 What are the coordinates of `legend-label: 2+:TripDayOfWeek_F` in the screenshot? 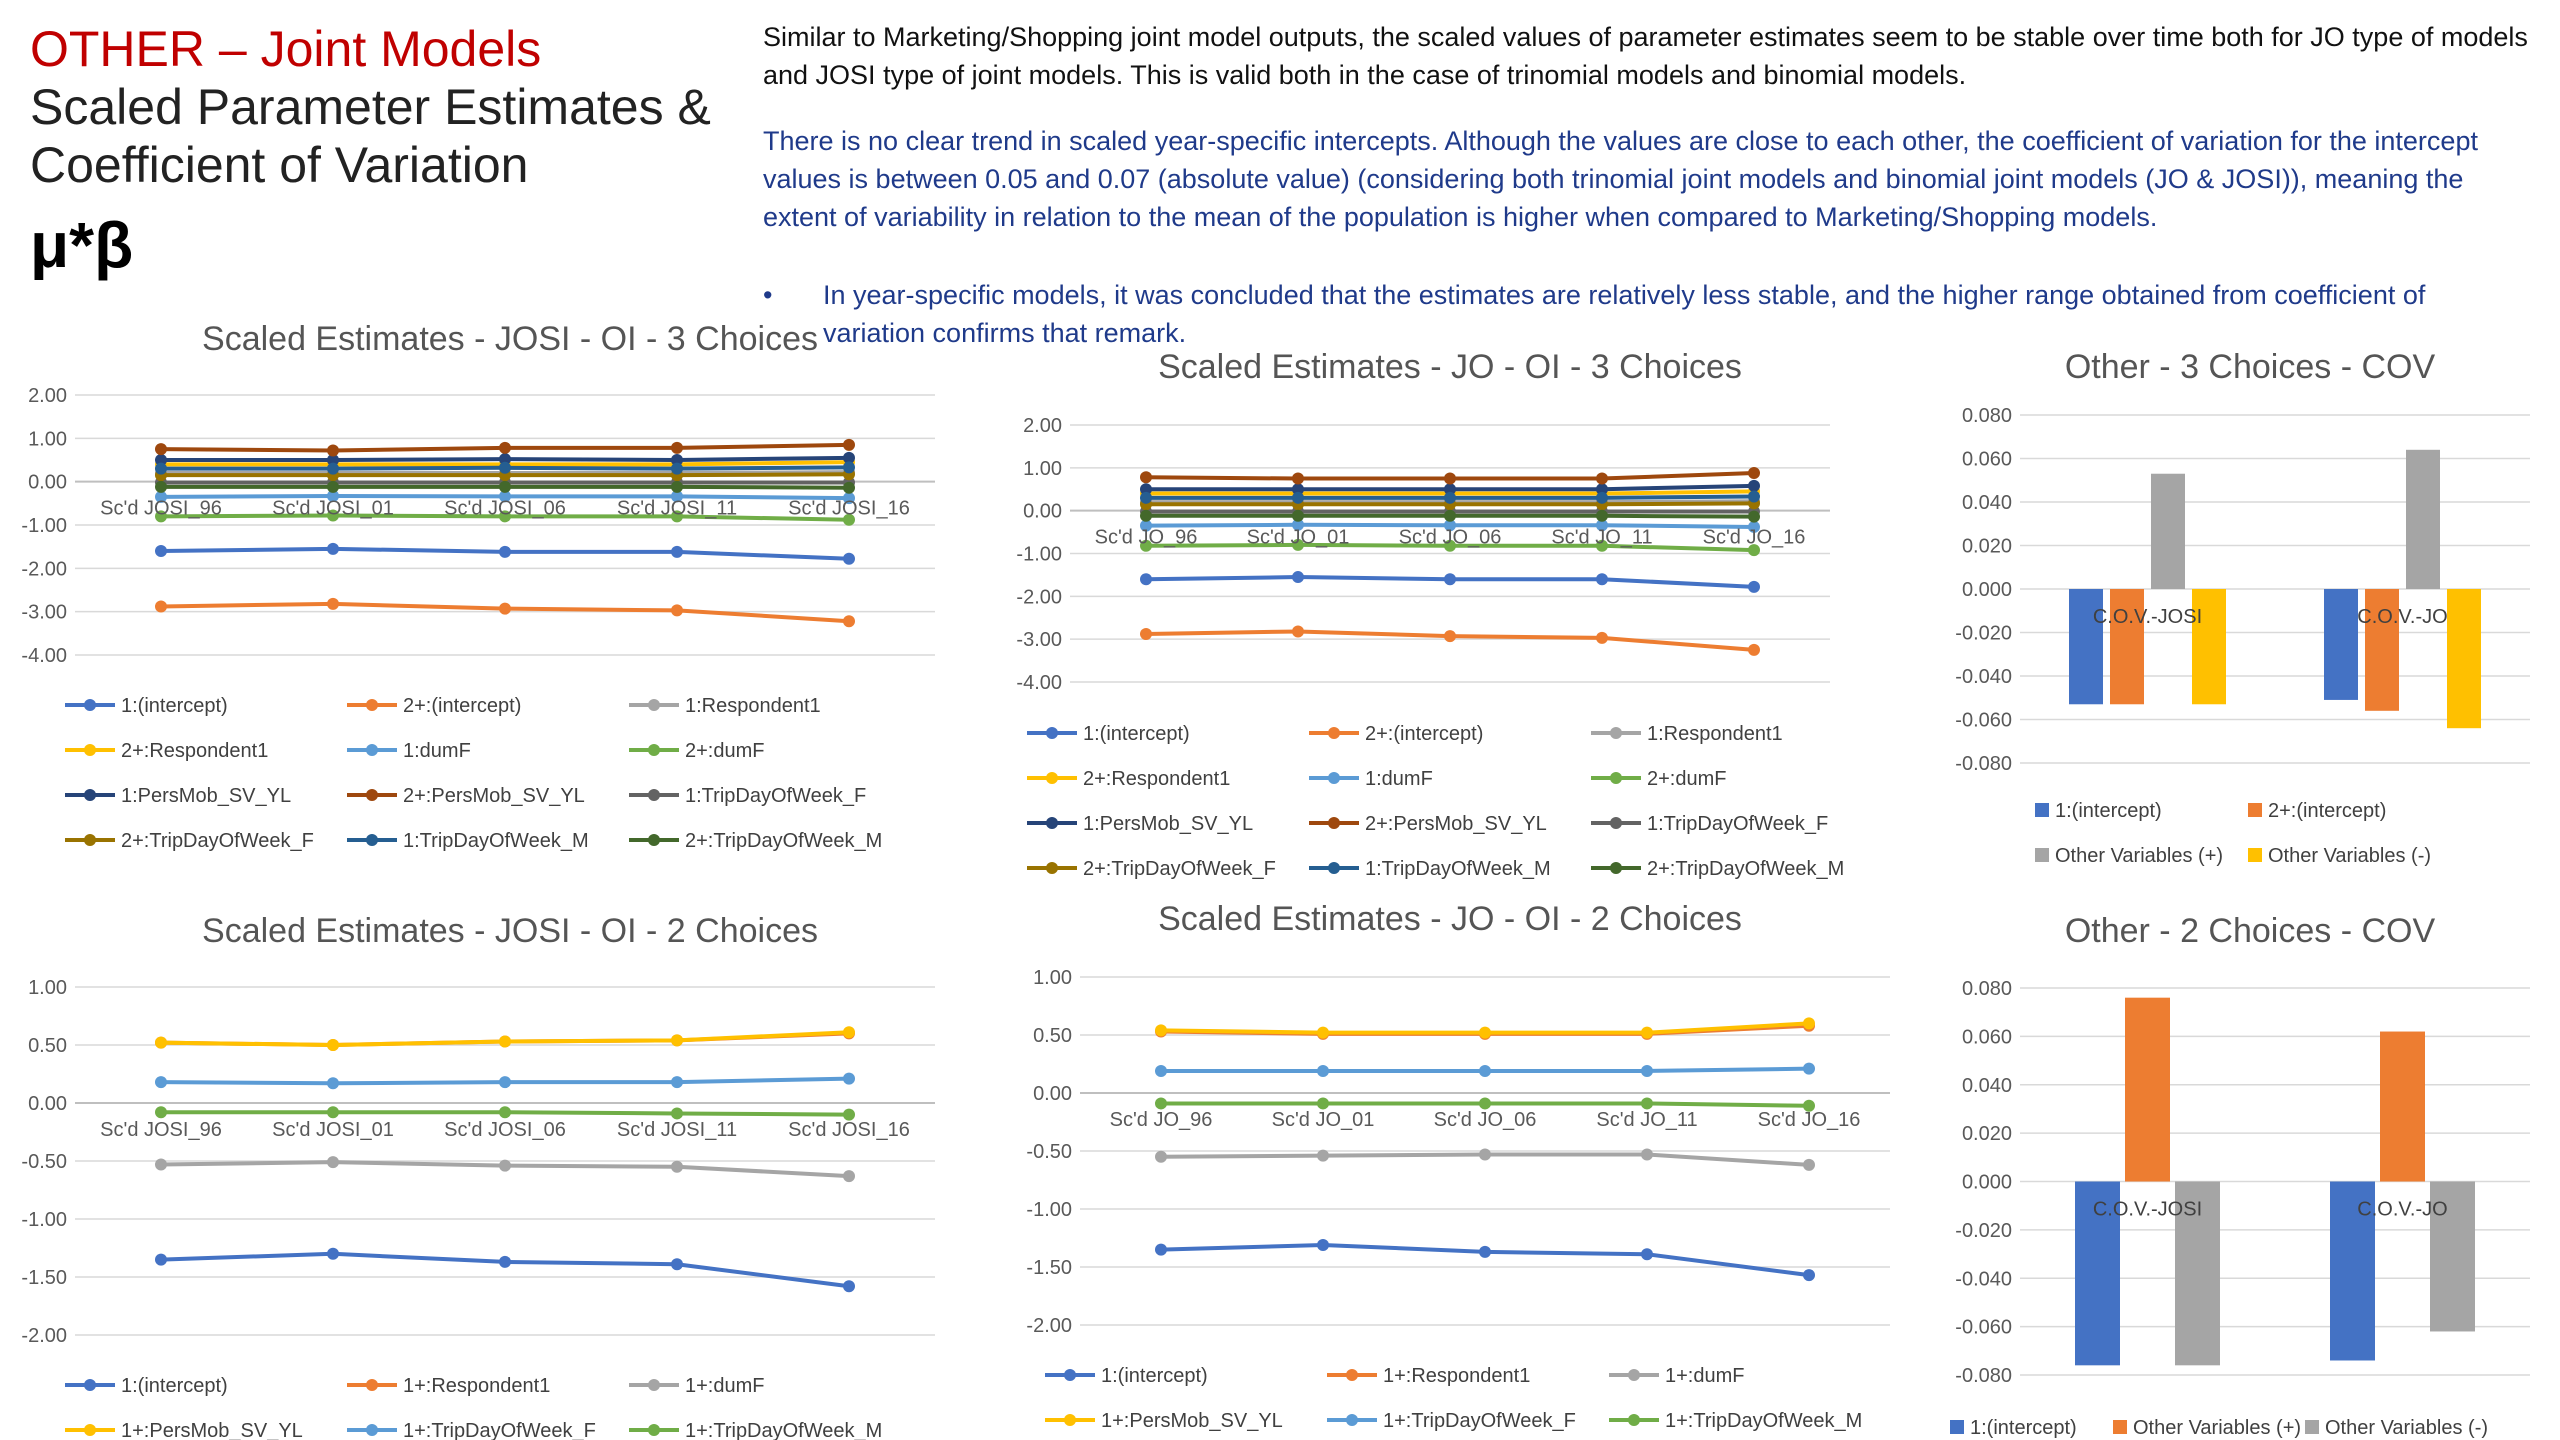 It's located at (217, 841).